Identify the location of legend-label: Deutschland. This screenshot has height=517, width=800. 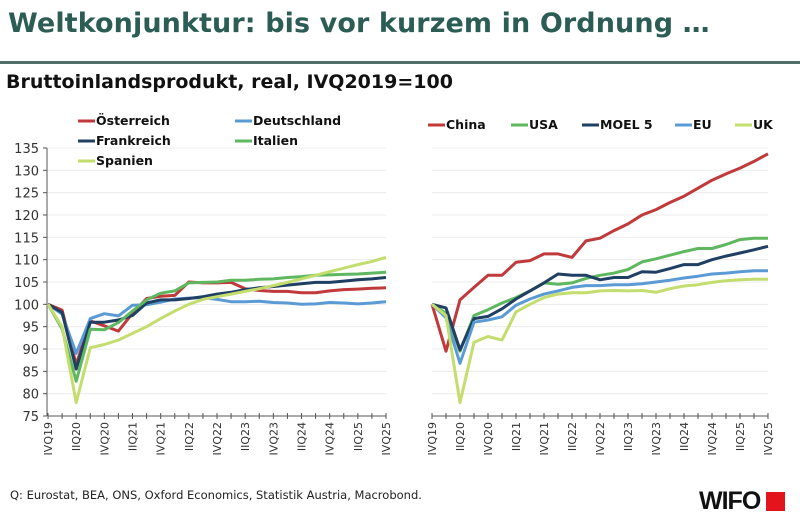
(297, 120).